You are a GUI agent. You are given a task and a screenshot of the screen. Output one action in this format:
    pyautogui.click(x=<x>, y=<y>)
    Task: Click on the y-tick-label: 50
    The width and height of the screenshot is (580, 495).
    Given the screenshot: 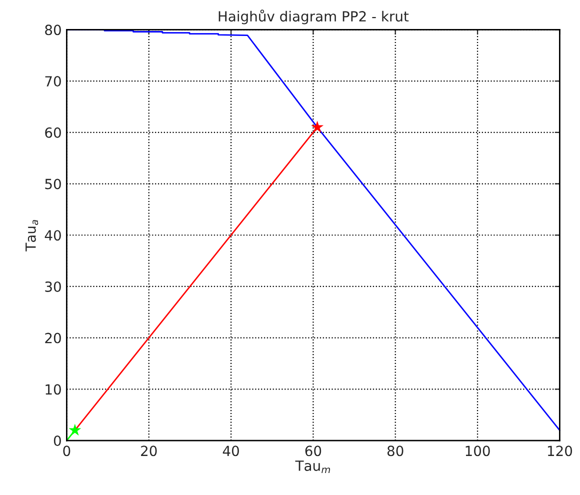 What is the action you would take?
    pyautogui.click(x=53, y=184)
    